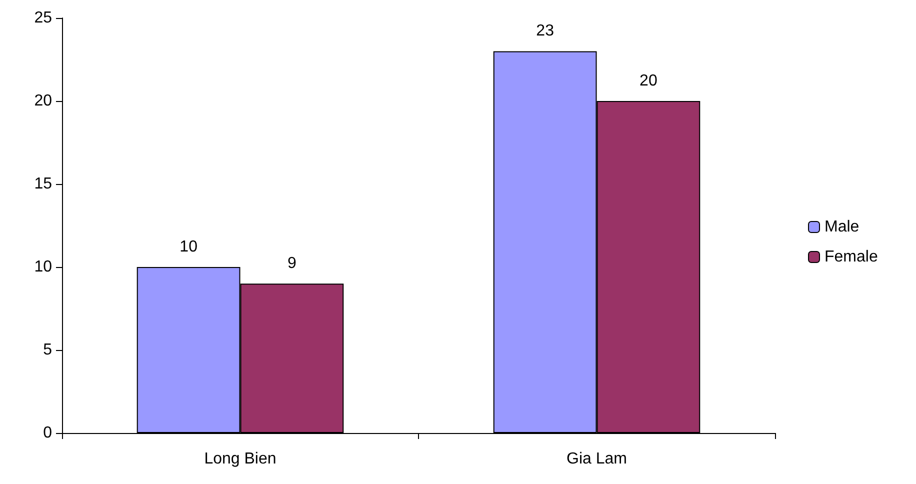  Describe the element at coordinates (545, 31) in the screenshot. I see `data-label: 23` at that location.